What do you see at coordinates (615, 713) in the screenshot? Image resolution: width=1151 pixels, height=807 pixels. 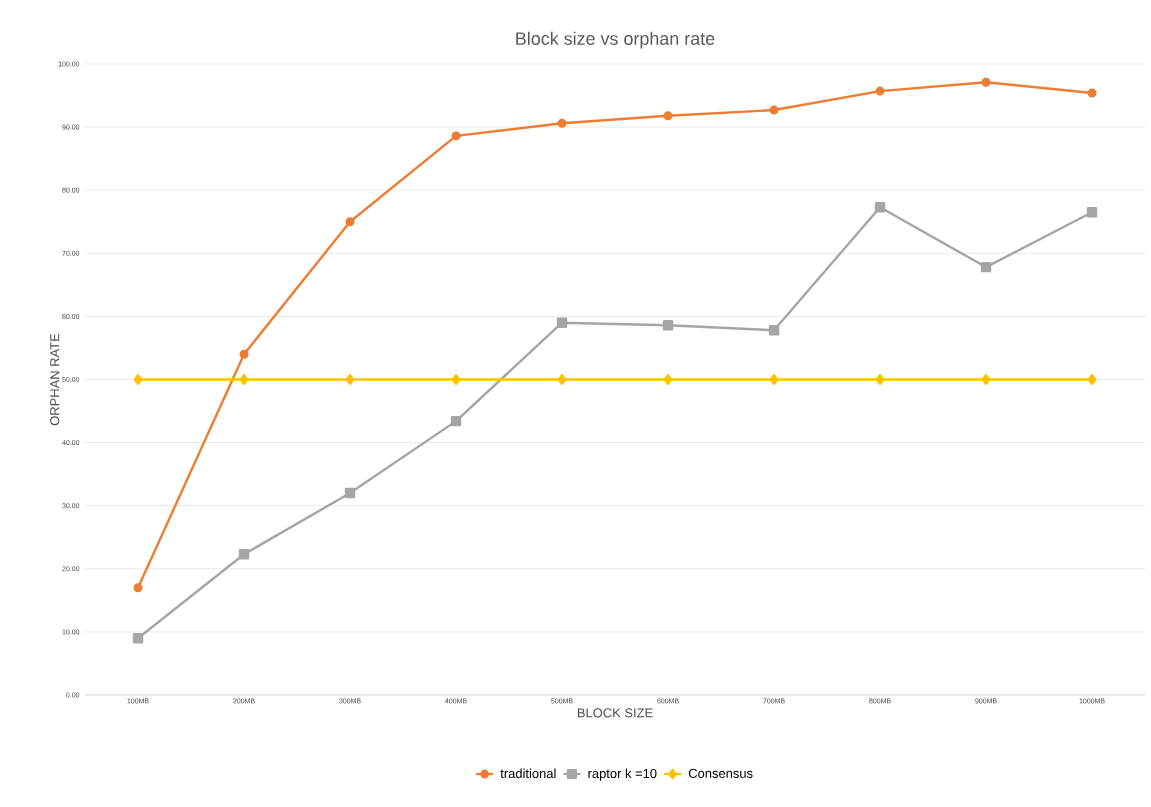 I see `x-axis-title: BLOCK SIZE` at bounding box center [615, 713].